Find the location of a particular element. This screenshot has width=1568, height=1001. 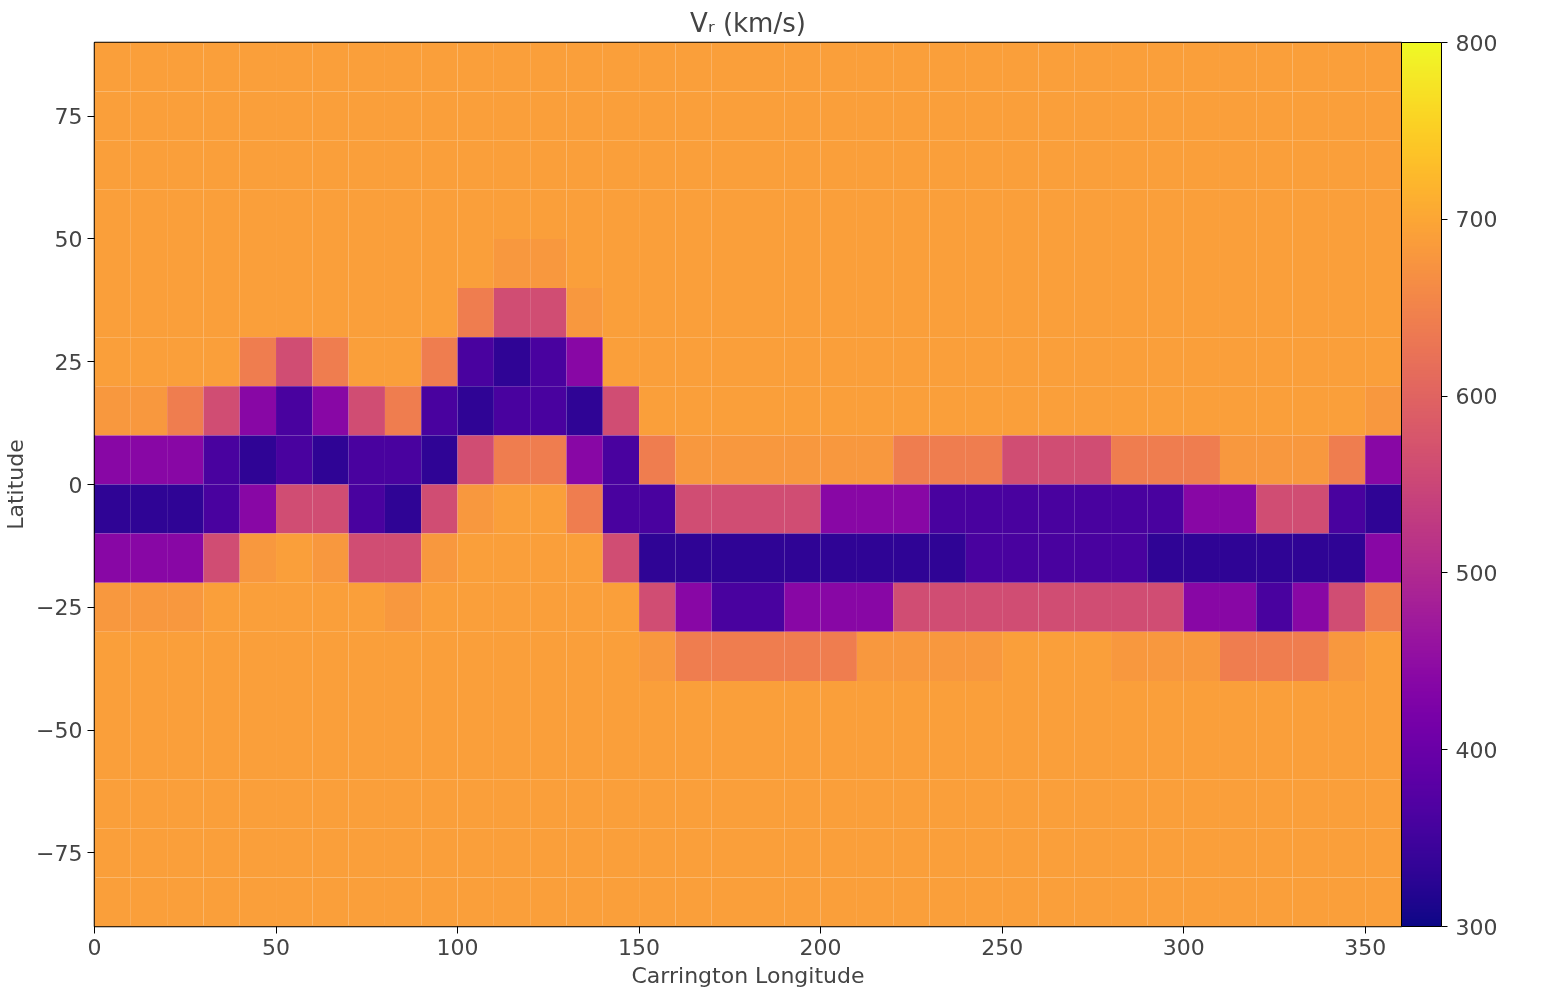

x-tick-label: 50 is located at coordinates (276, 947).